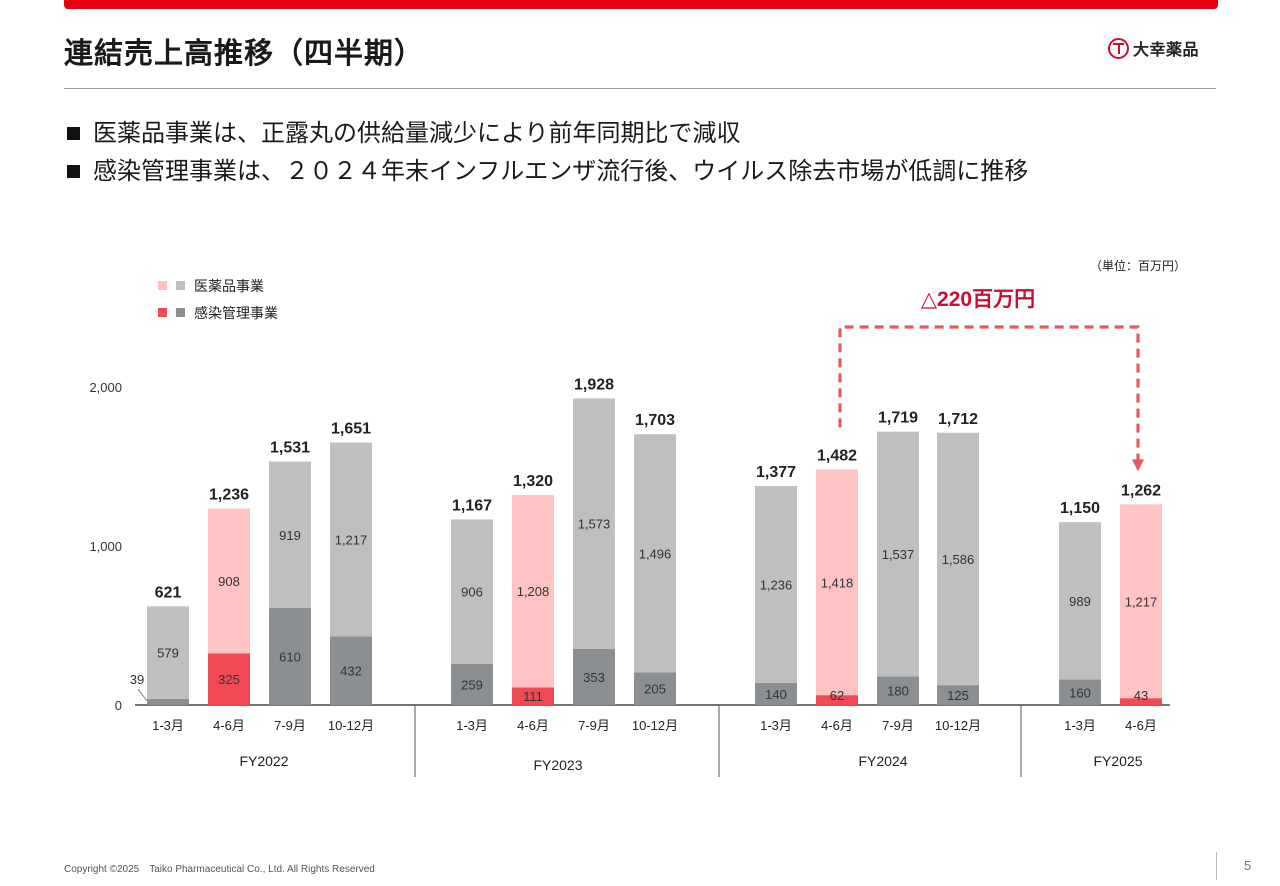 Image resolution: width=1280 pixels, height=886 pixels. I want to click on fiscal-year-label: FY2022, so click(263, 761).